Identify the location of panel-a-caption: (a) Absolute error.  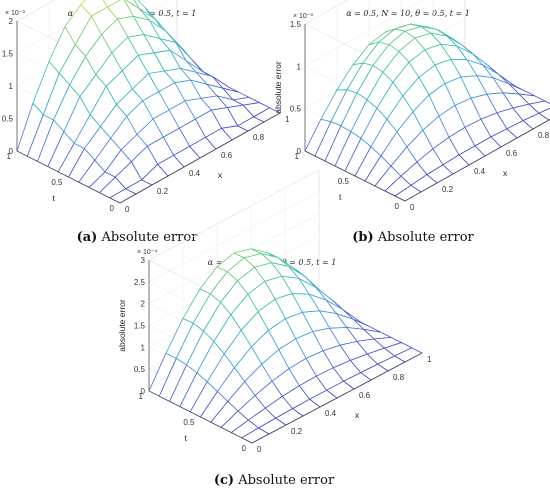
(138, 237).